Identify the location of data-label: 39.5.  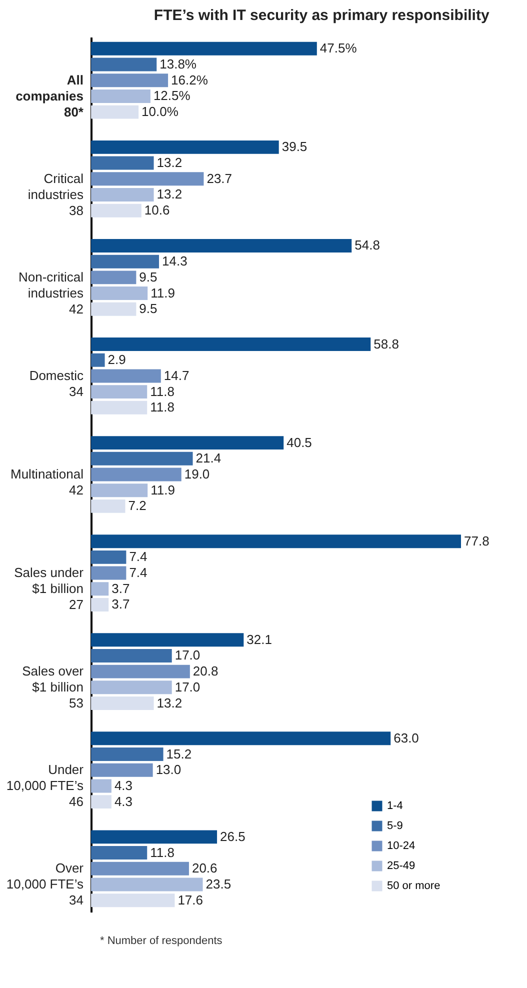
(295, 146).